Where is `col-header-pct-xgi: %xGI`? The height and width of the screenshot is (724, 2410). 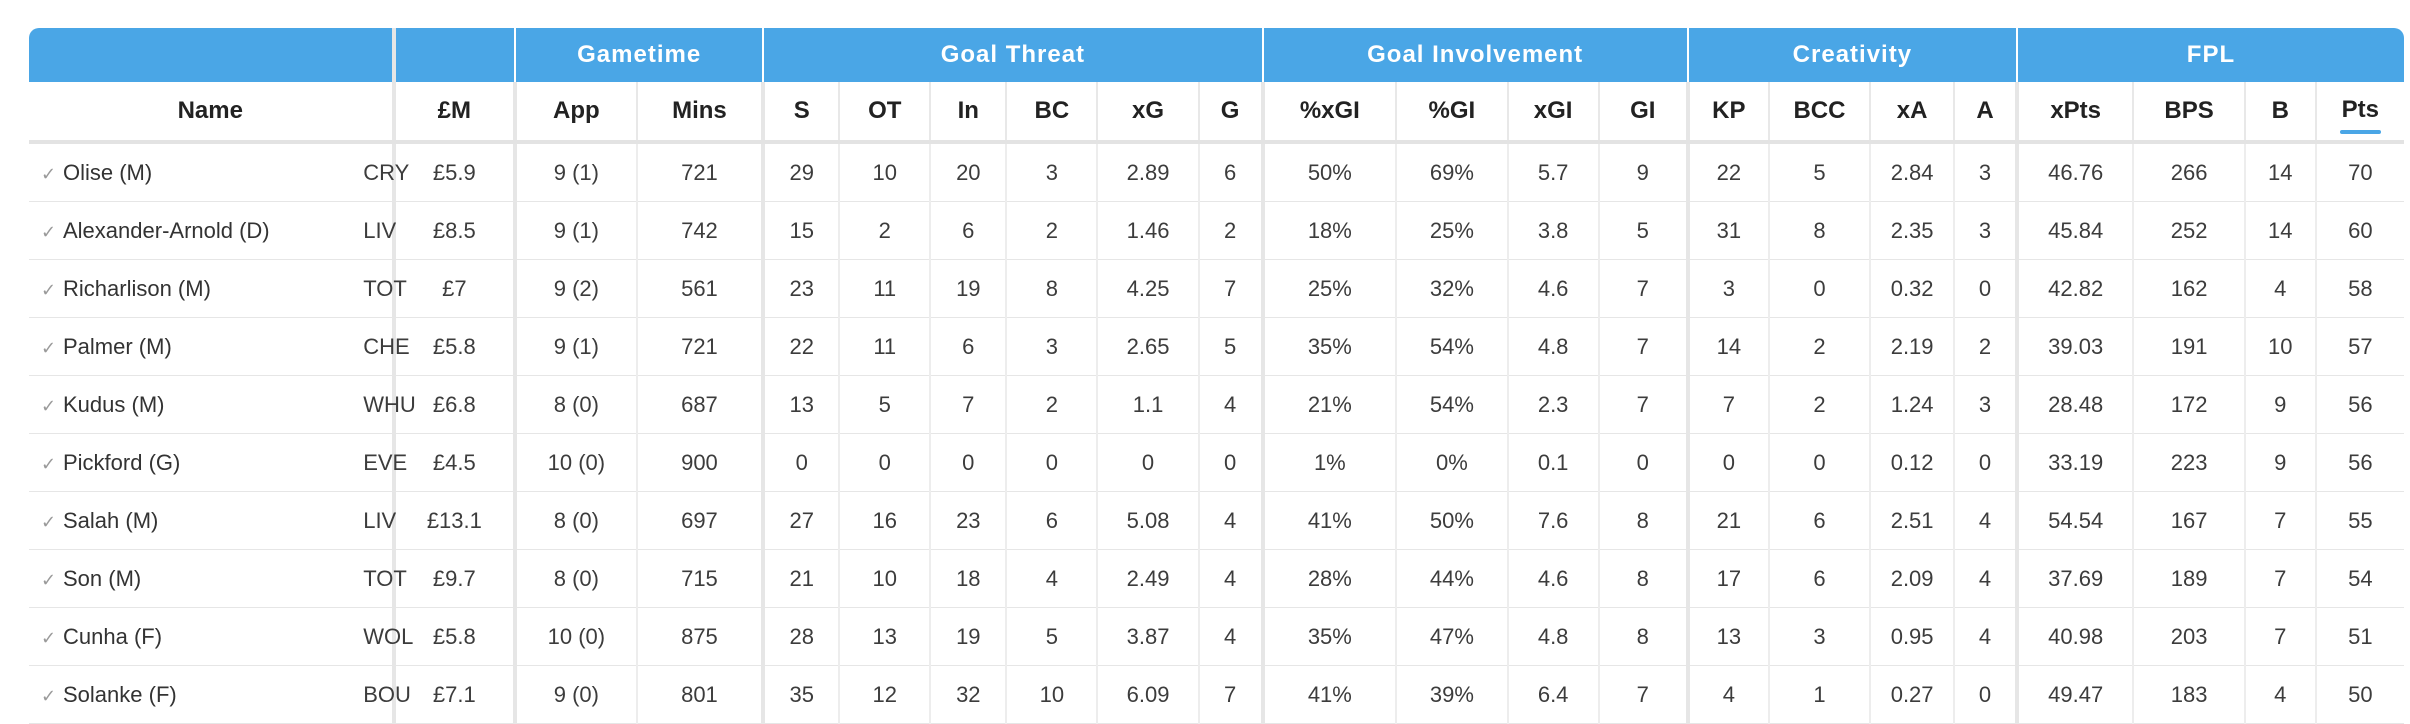
col-header-pct-xgi: %xGI is located at coordinates (1328, 113).